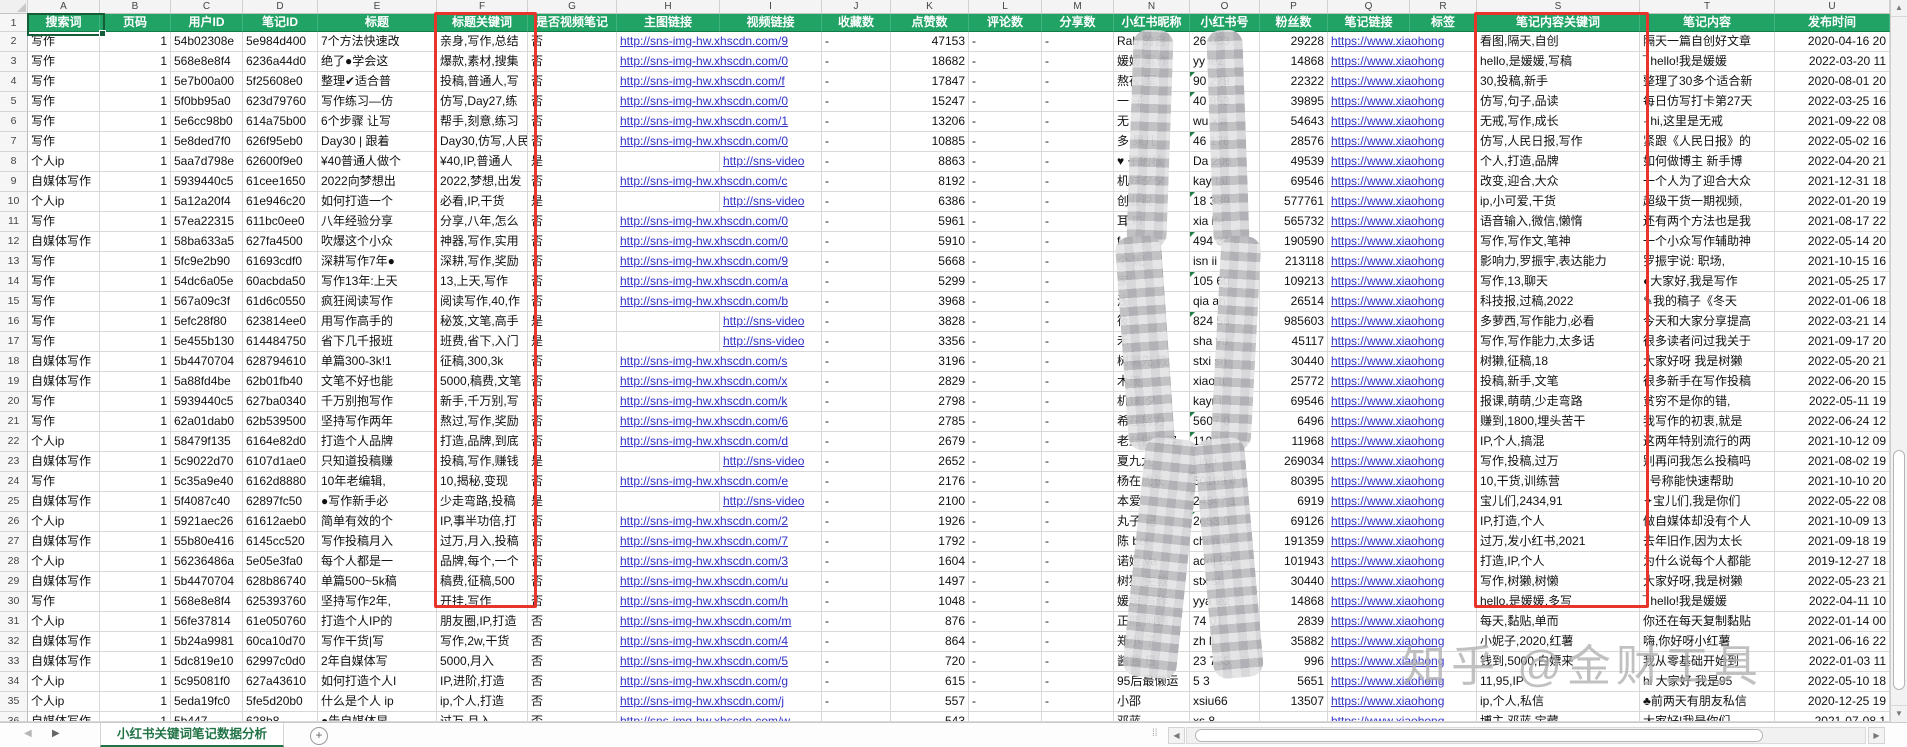  I want to click on cell-U21: 2022-06-24 12, so click(1832, 422).